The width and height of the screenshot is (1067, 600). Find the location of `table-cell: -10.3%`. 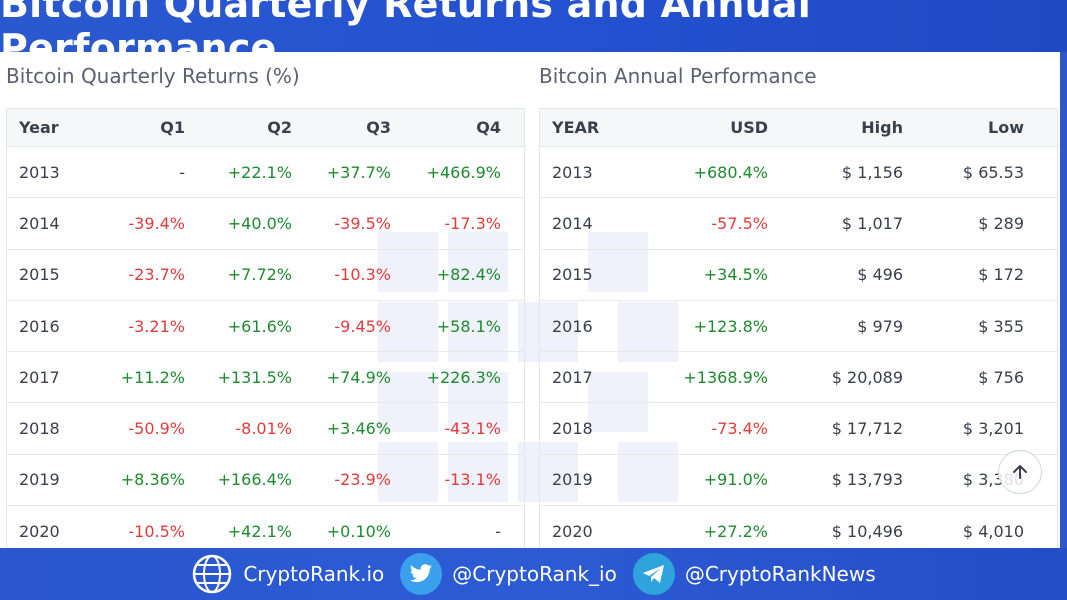

table-cell: -10.3% is located at coordinates (362, 275).